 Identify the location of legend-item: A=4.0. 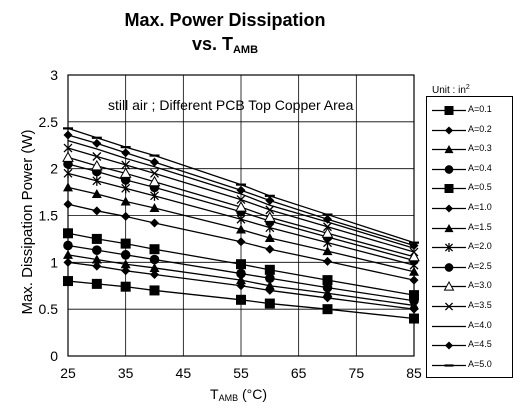
(470, 326).